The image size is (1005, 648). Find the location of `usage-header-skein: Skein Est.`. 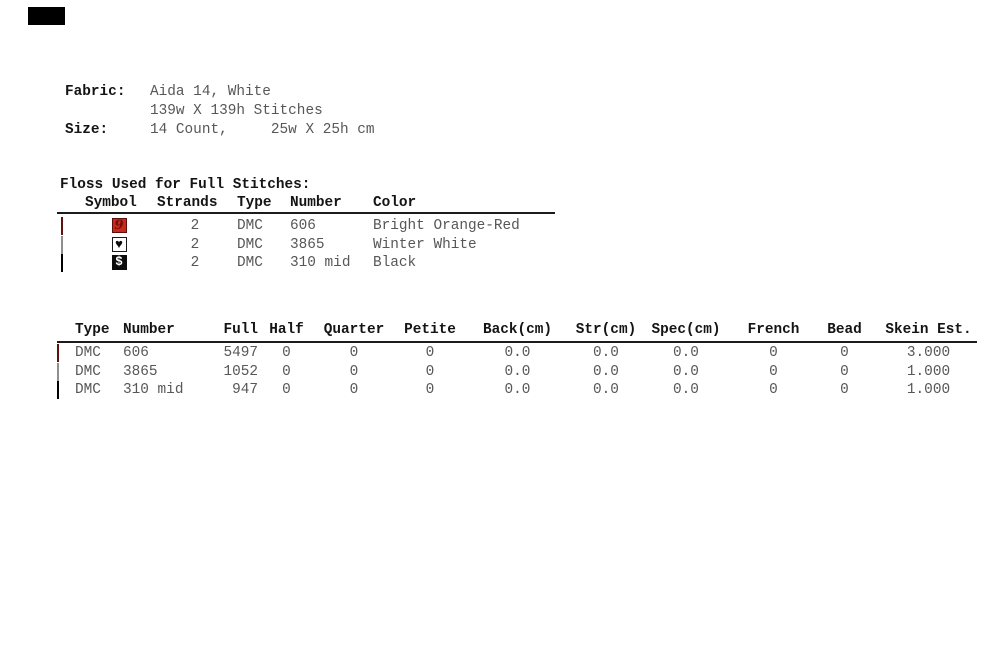

usage-header-skein: Skein Est. is located at coordinates (928, 330).